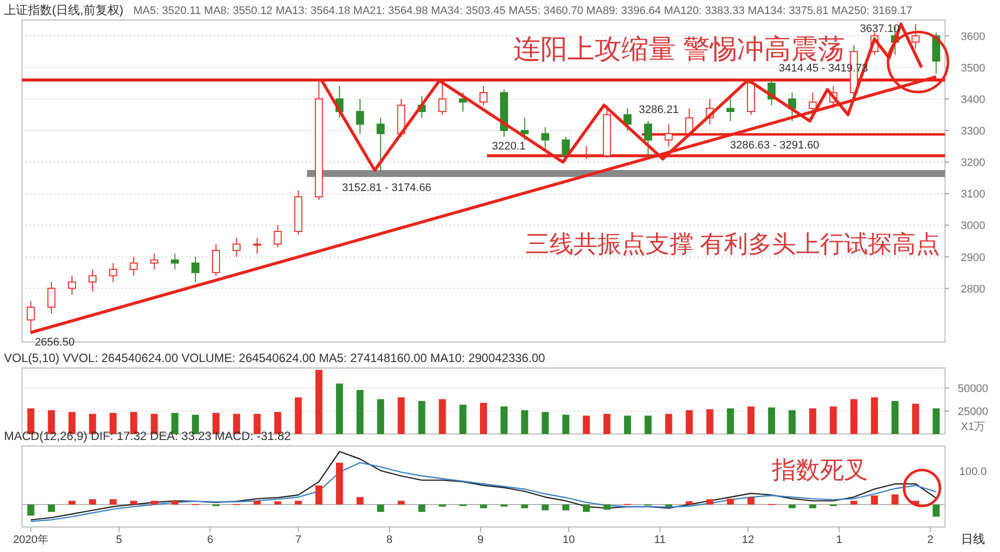 This screenshot has height=552, width=1000. What do you see at coordinates (973, 131) in the screenshot?
I see `y-tick-label: 3300` at bounding box center [973, 131].